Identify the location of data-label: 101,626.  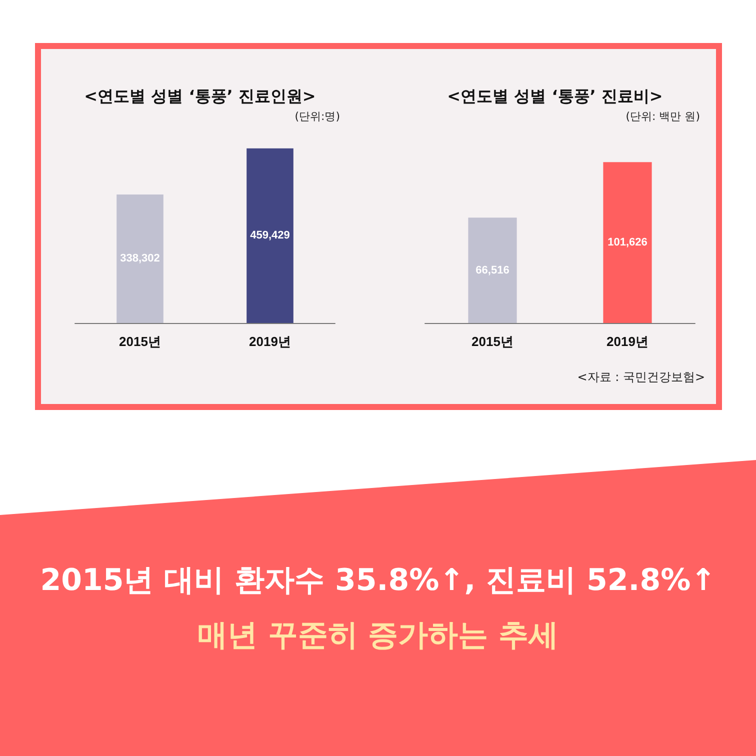
(628, 242).